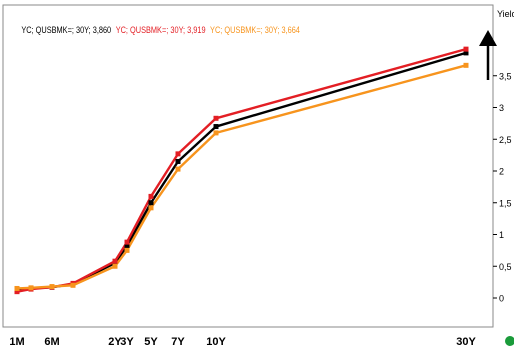 The image size is (514, 357). Describe the element at coordinates (501, 299) in the screenshot. I see `y-tick-label: 0` at that location.